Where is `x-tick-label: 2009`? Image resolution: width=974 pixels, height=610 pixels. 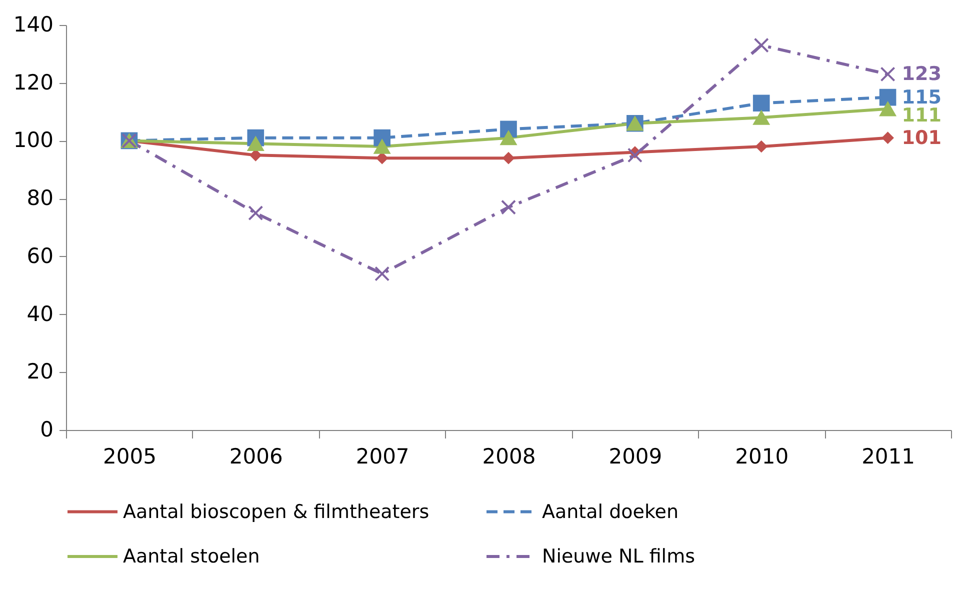
x-tick-label: 2009 is located at coordinates (635, 456).